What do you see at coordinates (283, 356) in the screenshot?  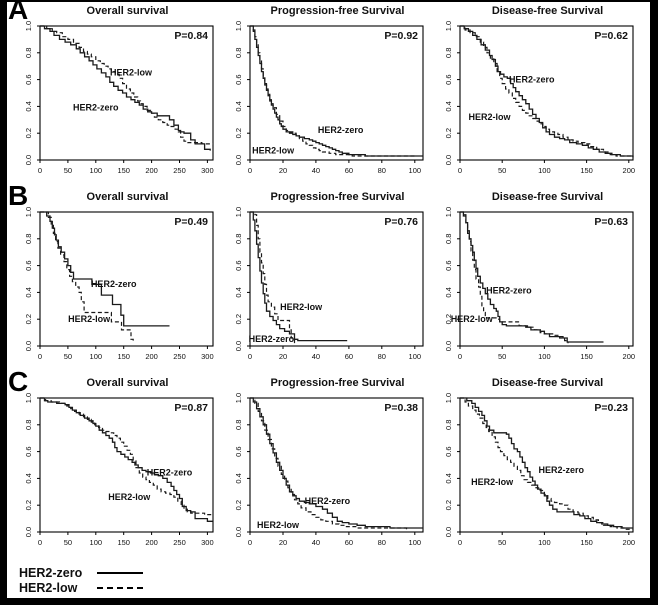 I see `x-tick-label: 20` at bounding box center [283, 356].